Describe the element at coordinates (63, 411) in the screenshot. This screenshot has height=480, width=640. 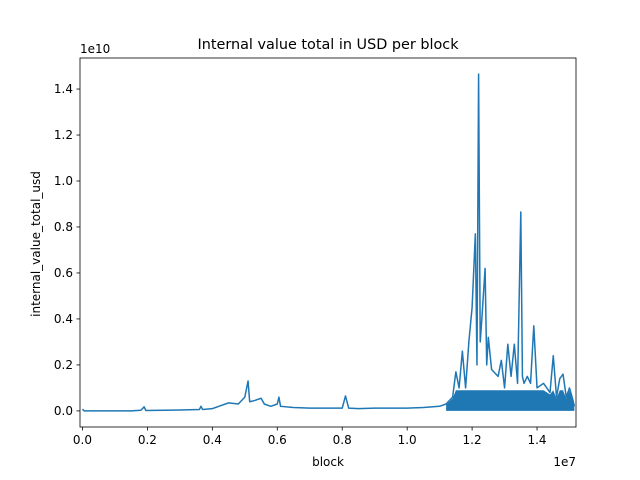
I see `y-tick-label: 0.0` at that location.